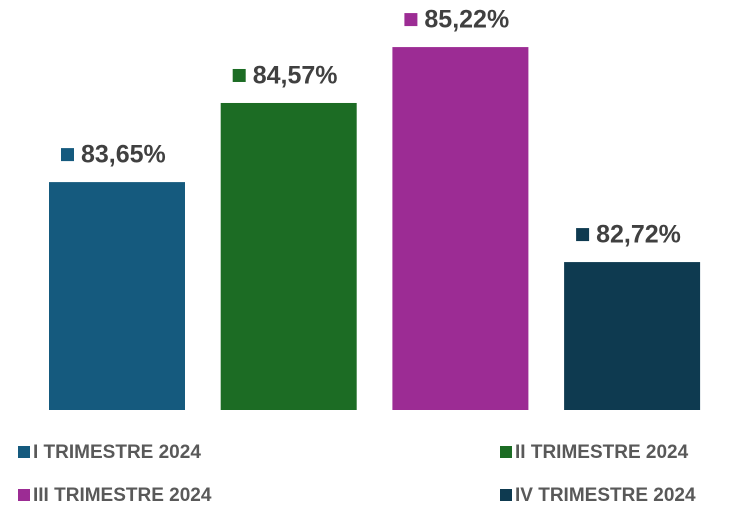 This screenshot has height=509, width=749. I want to click on legend-label: I TRIMESTRE 2024, so click(117, 452).